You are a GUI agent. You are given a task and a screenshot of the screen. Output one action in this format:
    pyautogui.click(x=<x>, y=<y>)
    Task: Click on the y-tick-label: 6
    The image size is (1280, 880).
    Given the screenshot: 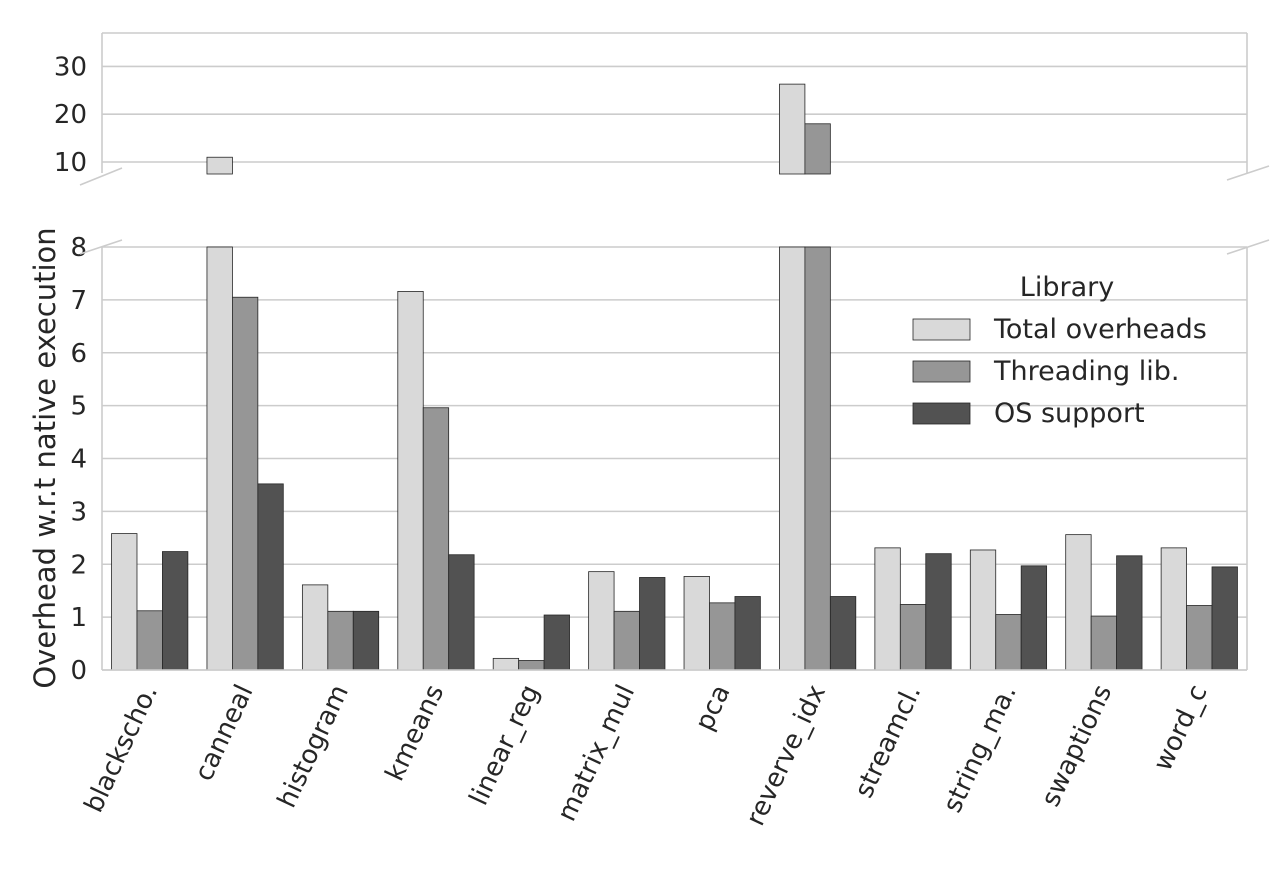 What is the action you would take?
    pyautogui.click(x=78, y=354)
    